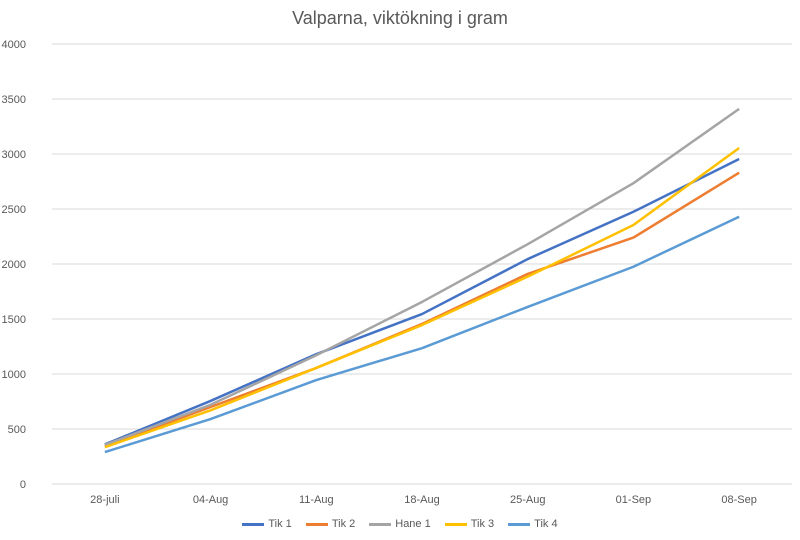  What do you see at coordinates (330, 524) in the screenshot?
I see `legend-item: Tik 2` at bounding box center [330, 524].